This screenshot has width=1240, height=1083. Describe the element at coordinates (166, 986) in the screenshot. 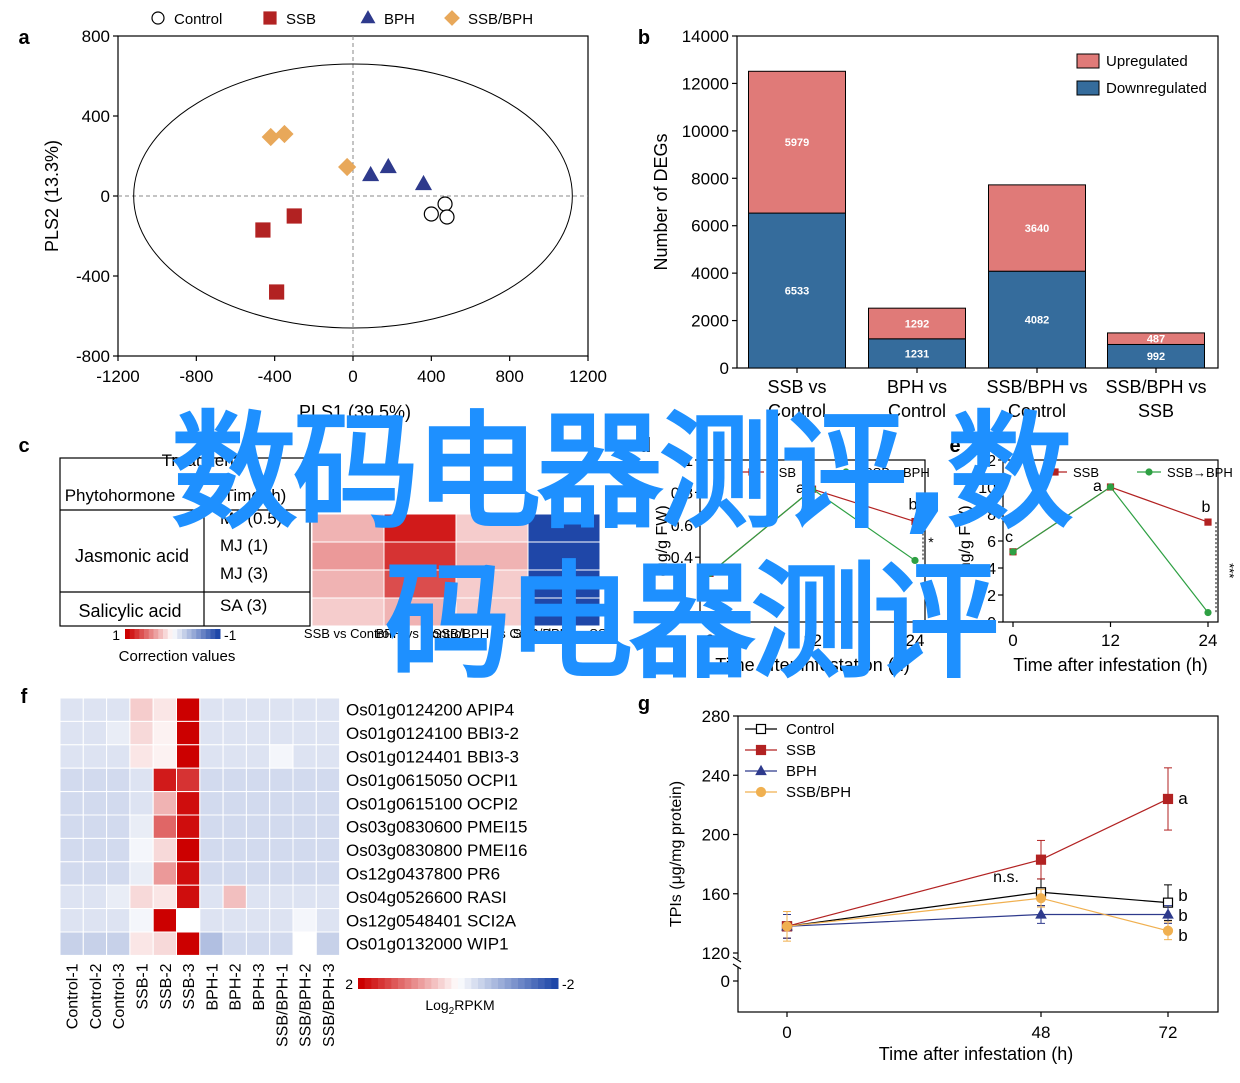

I see `sample-label: SSB-2` at that location.